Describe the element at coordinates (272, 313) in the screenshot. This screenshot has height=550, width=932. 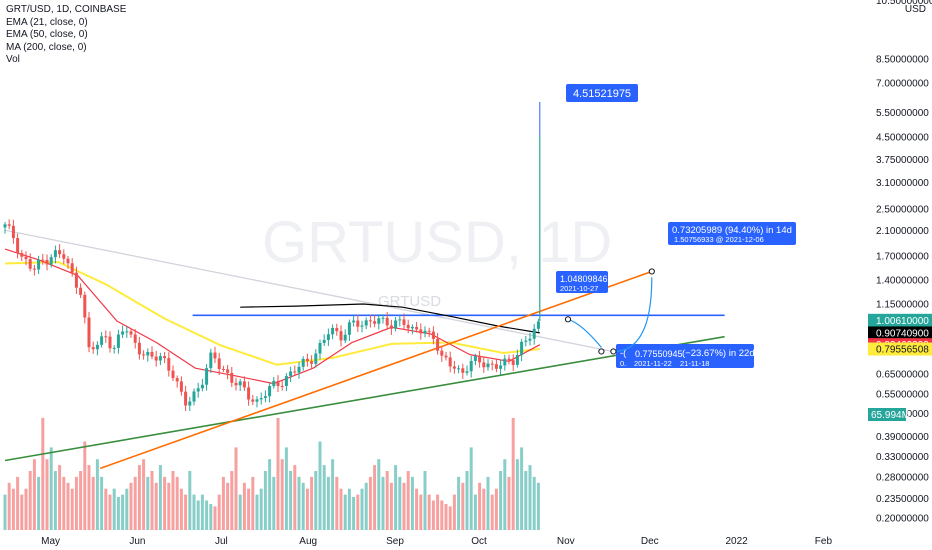
I see `ema50-line` at that location.